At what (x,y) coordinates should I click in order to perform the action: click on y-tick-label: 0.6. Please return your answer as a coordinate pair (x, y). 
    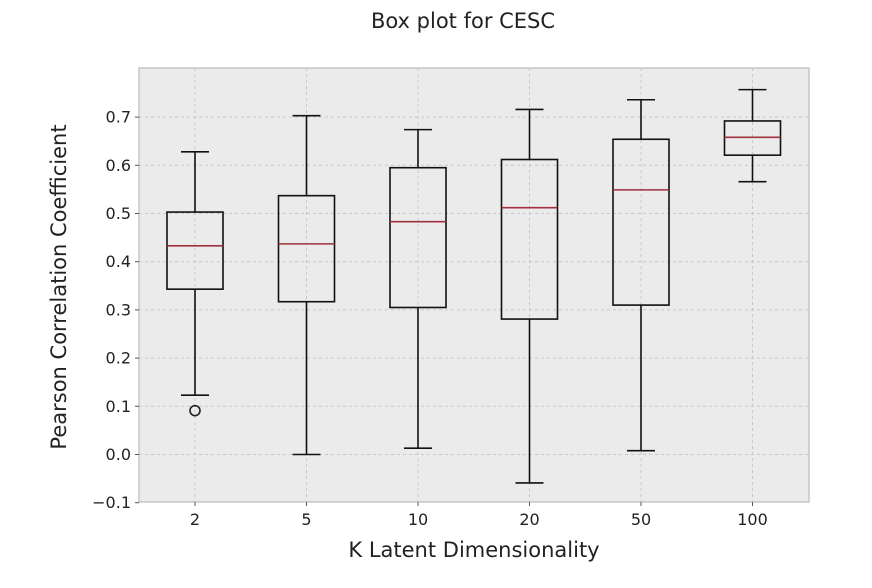
    Looking at the image, I should click on (118, 165).